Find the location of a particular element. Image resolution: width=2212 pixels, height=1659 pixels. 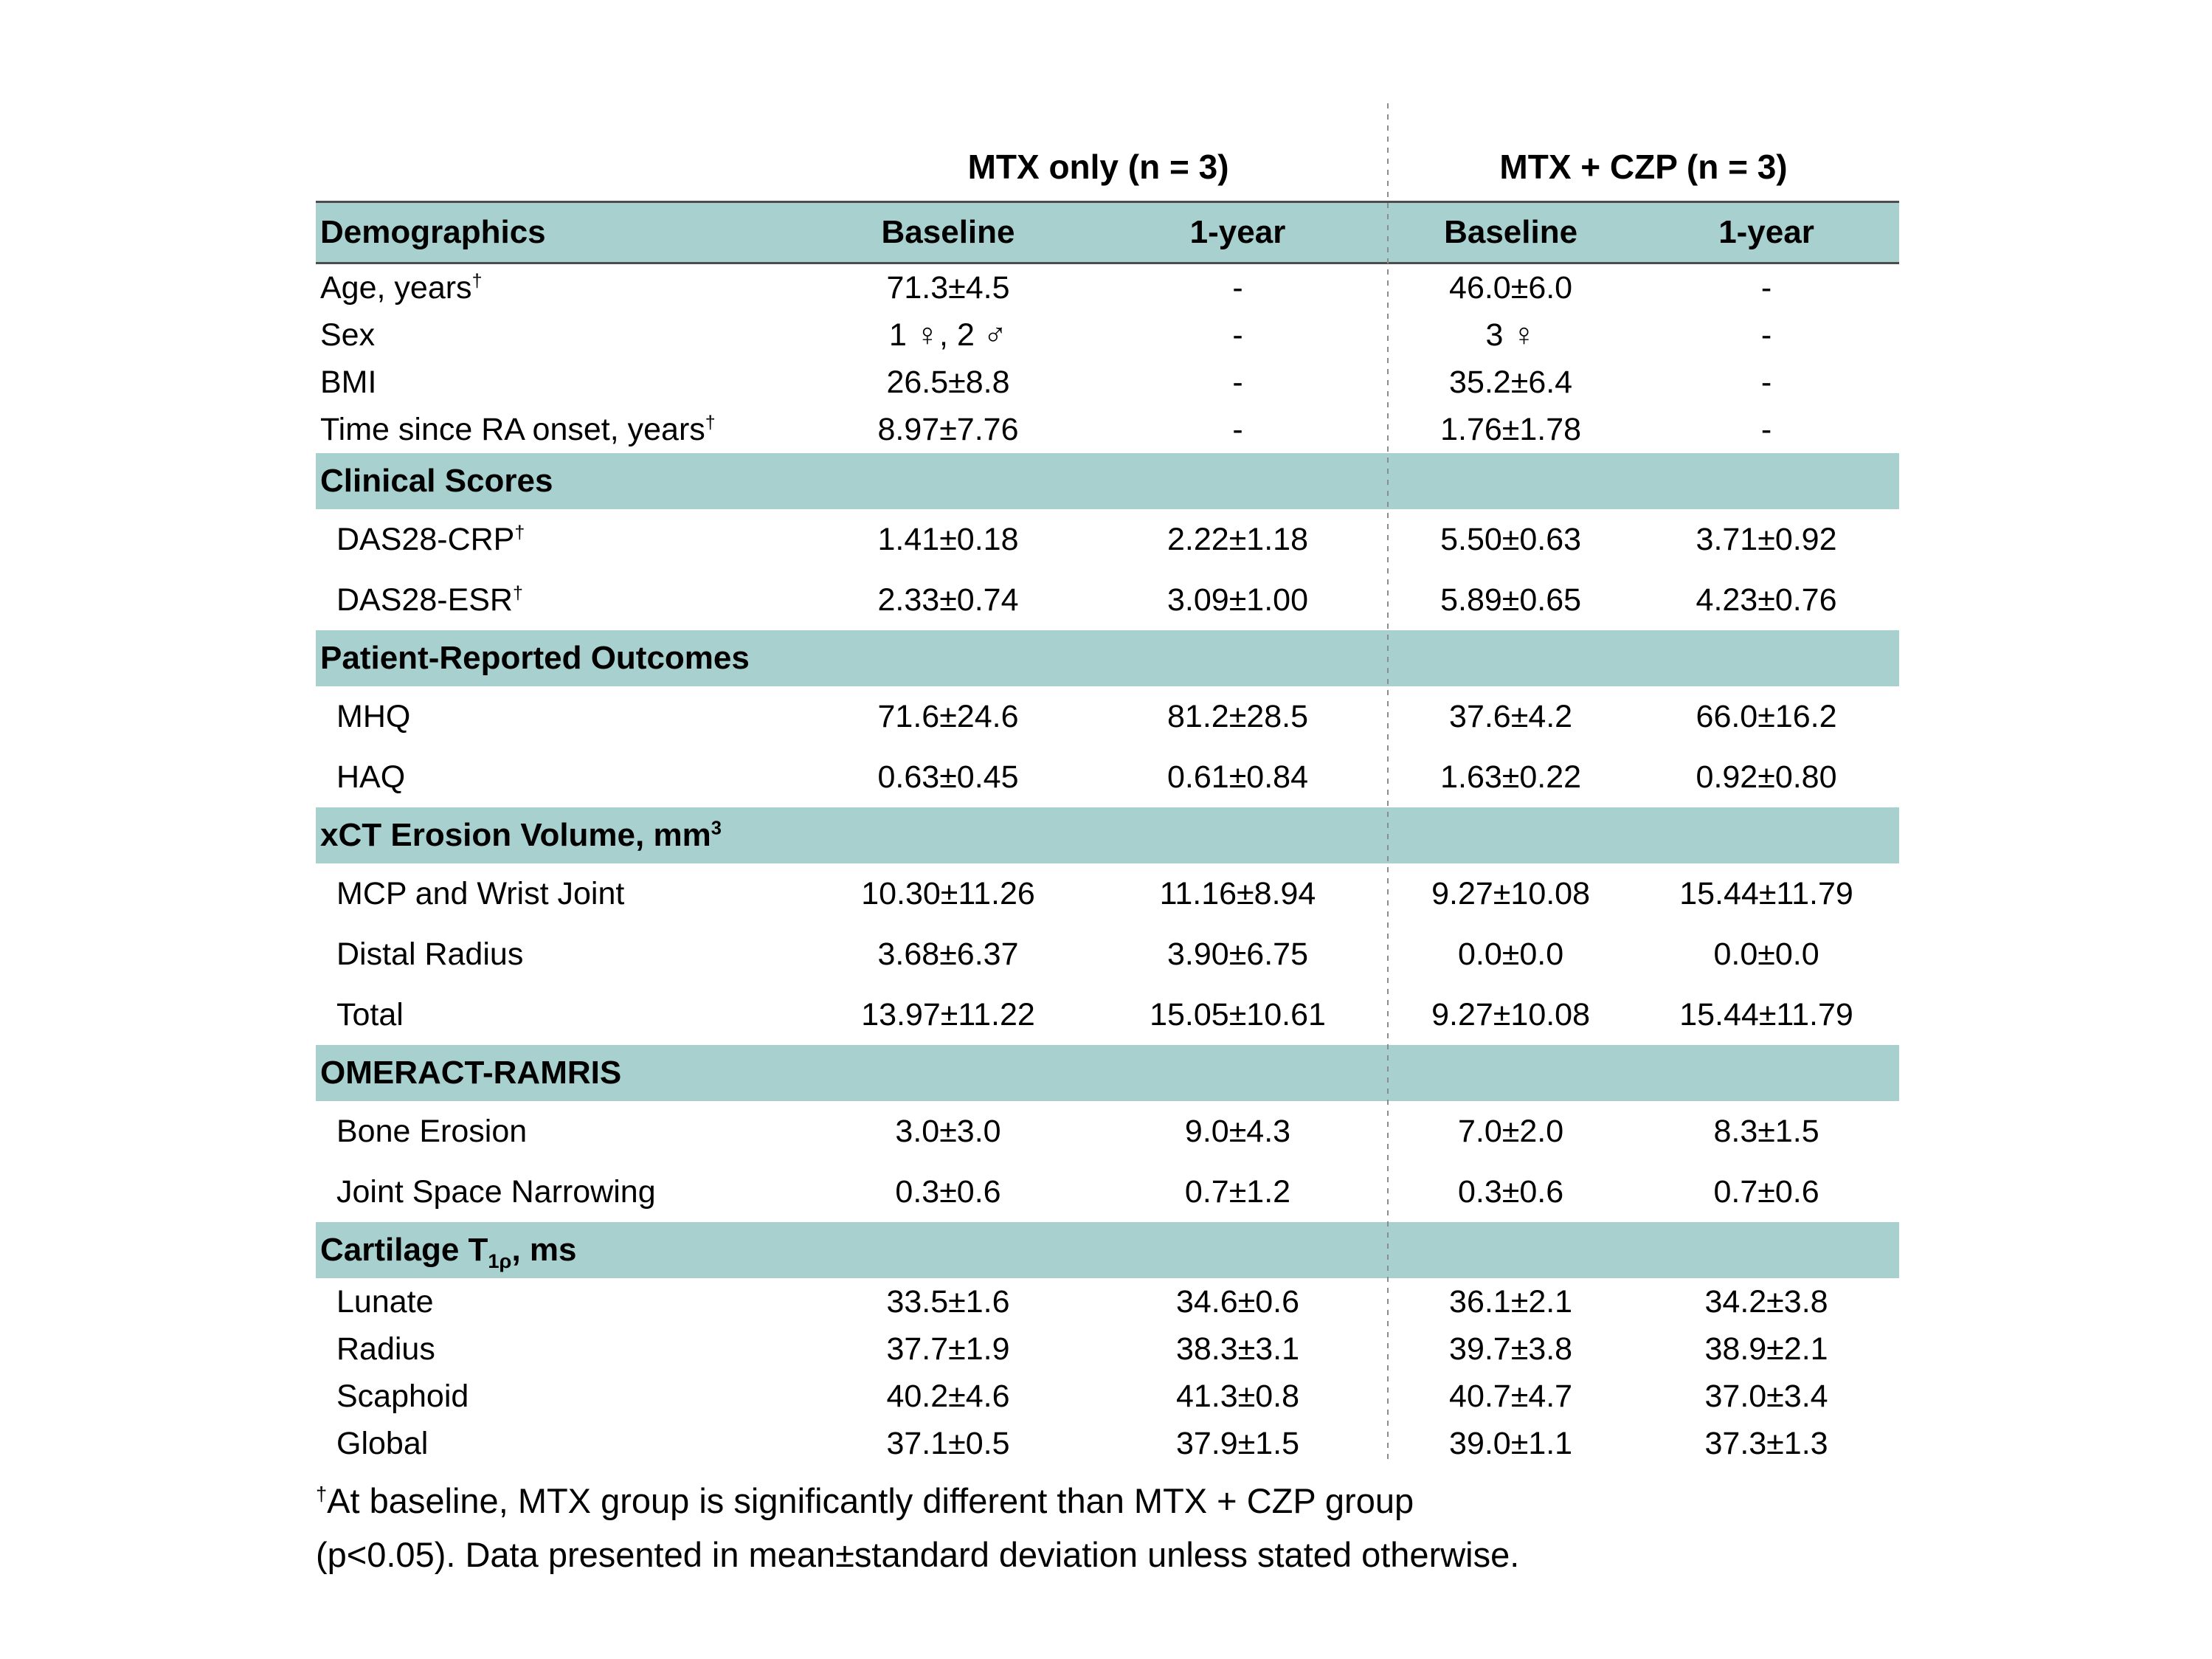

row-label: Global is located at coordinates (383, 1443).